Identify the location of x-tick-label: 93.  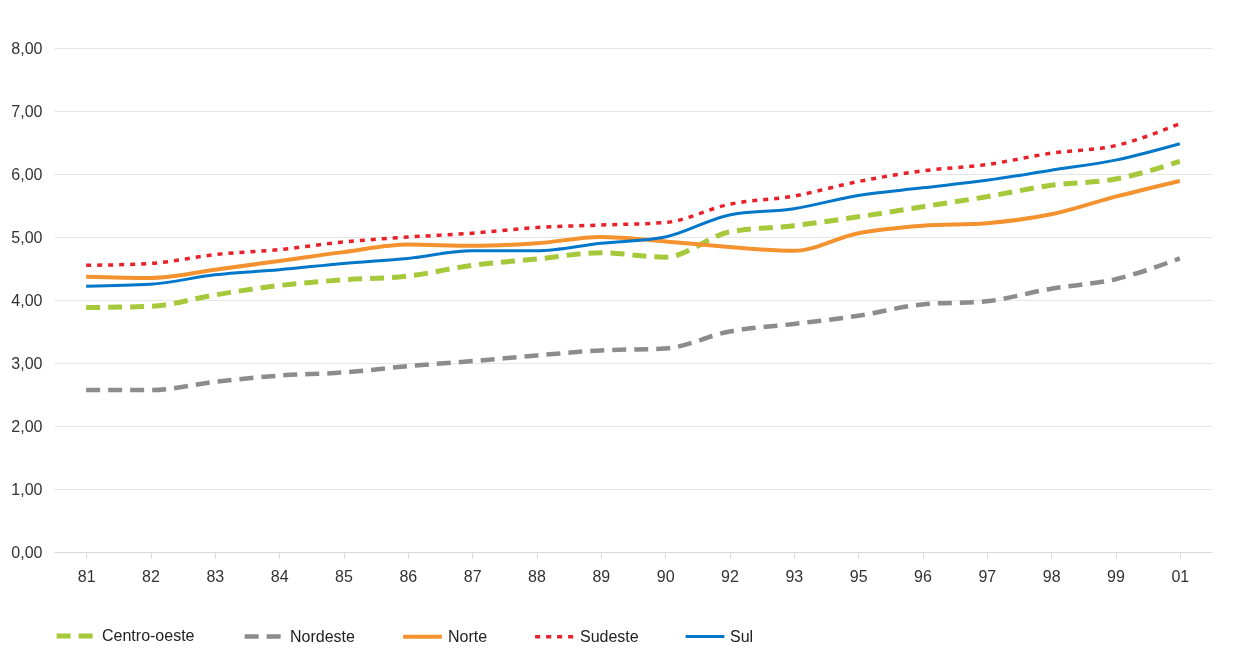
(794, 576).